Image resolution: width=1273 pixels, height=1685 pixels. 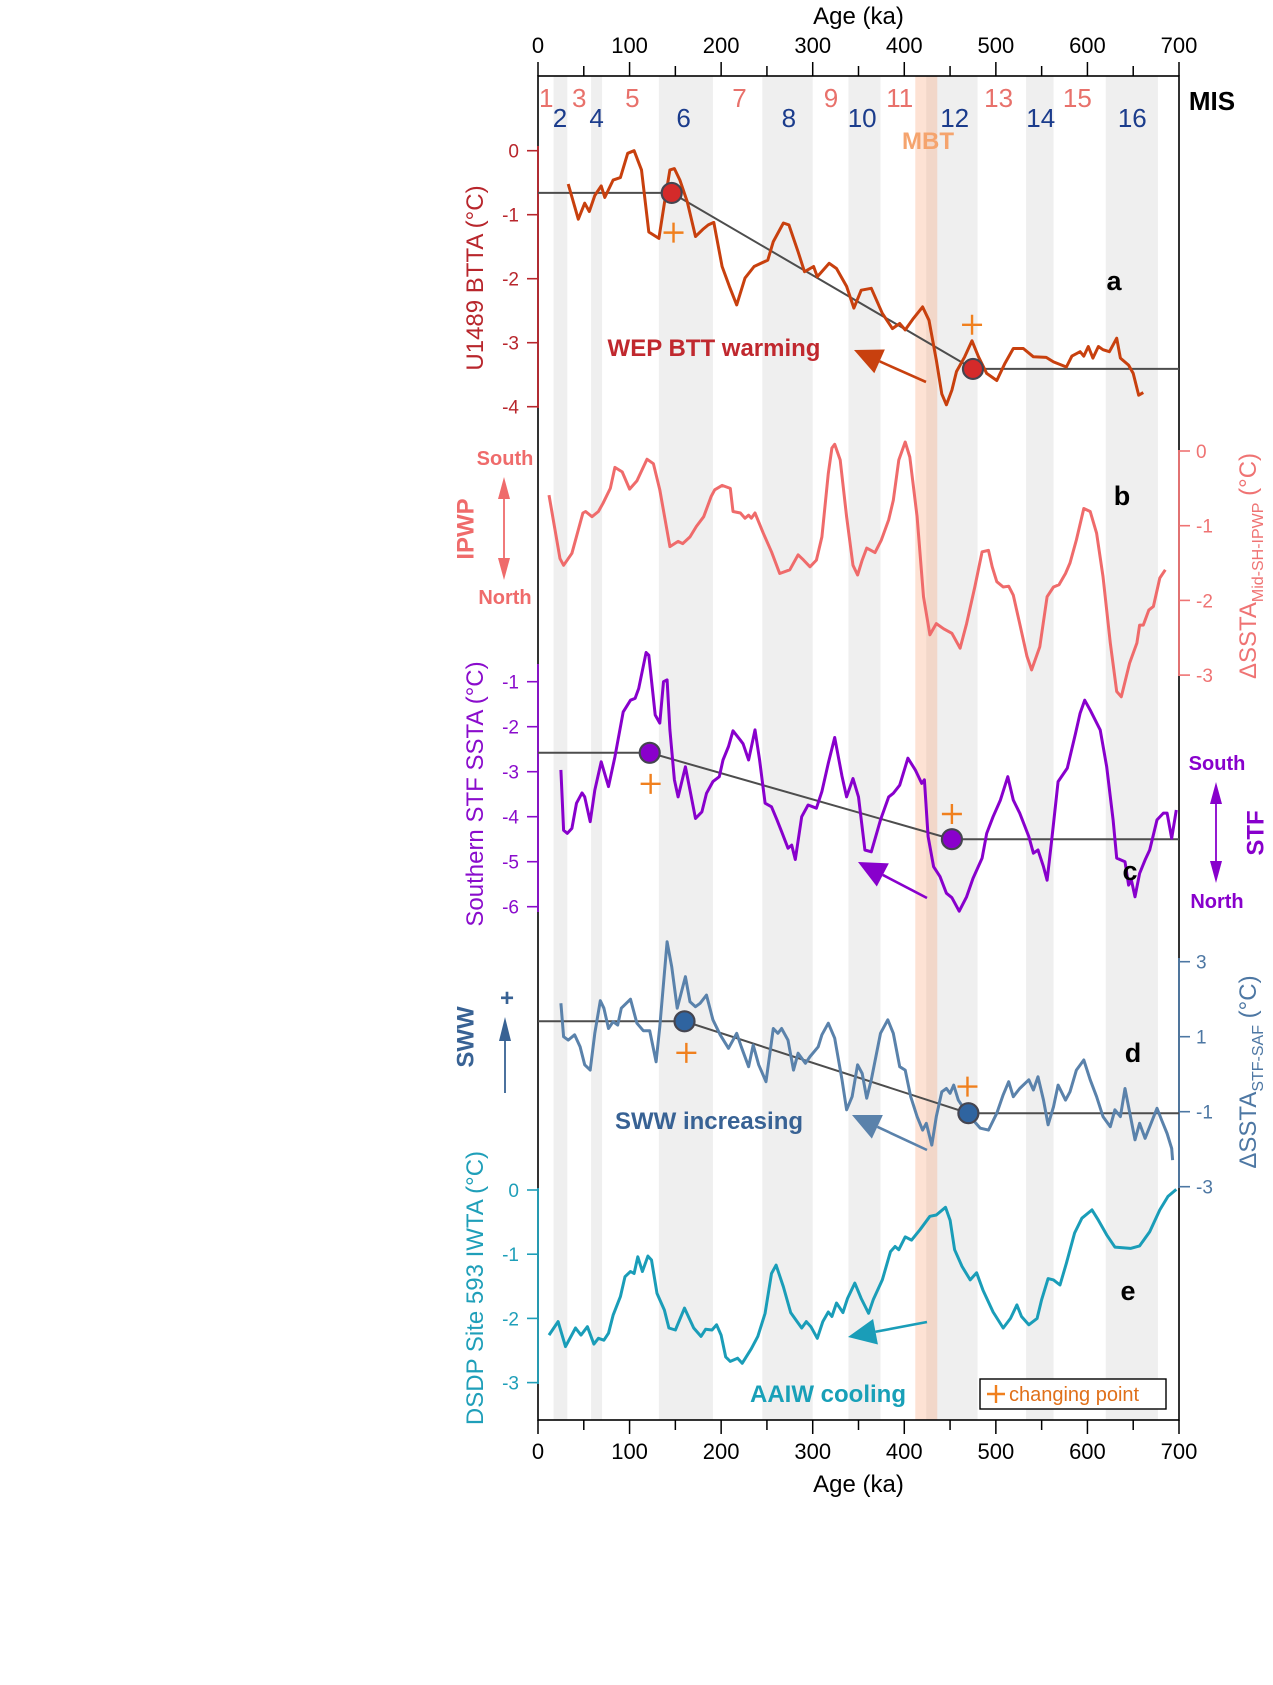 What do you see at coordinates (904, 45) in the screenshot?
I see `x-tick-label-top: 400` at bounding box center [904, 45].